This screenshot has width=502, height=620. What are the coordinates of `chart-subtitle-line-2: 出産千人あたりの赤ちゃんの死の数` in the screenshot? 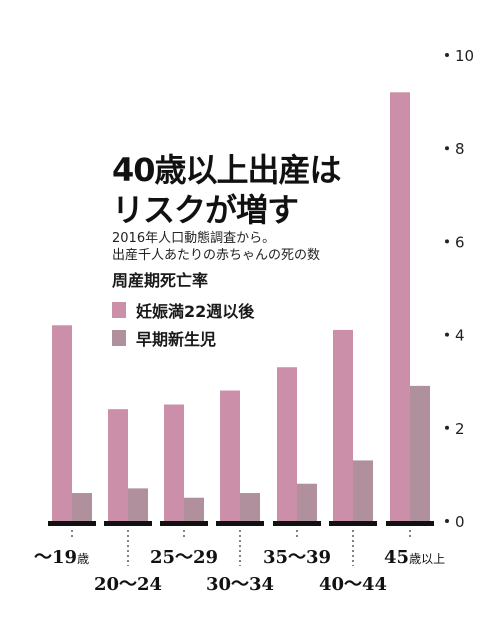 It's located at (216, 255).